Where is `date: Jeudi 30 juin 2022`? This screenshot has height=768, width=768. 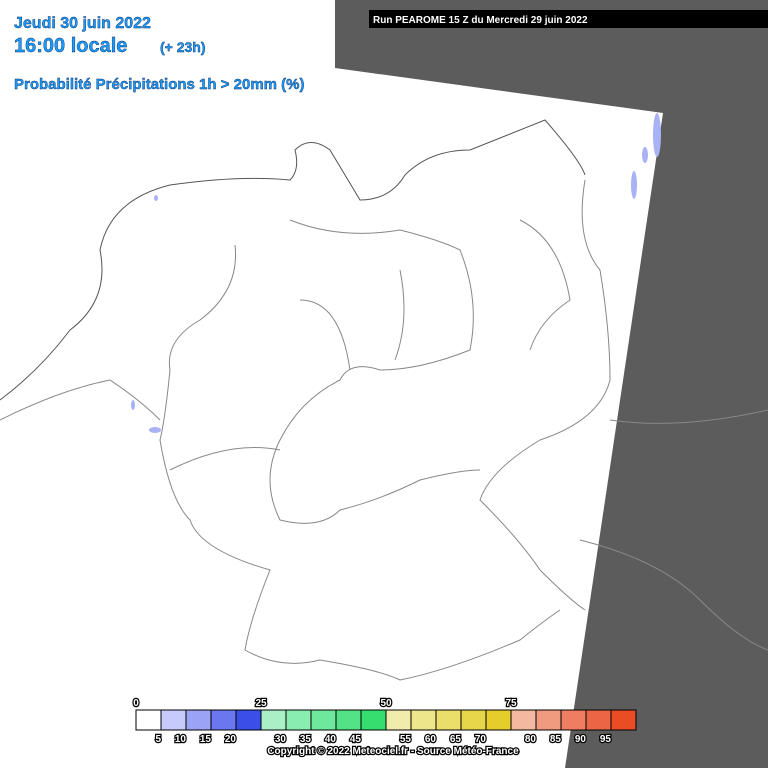 date: Jeudi 30 juin 2022 is located at coordinates (82, 23).